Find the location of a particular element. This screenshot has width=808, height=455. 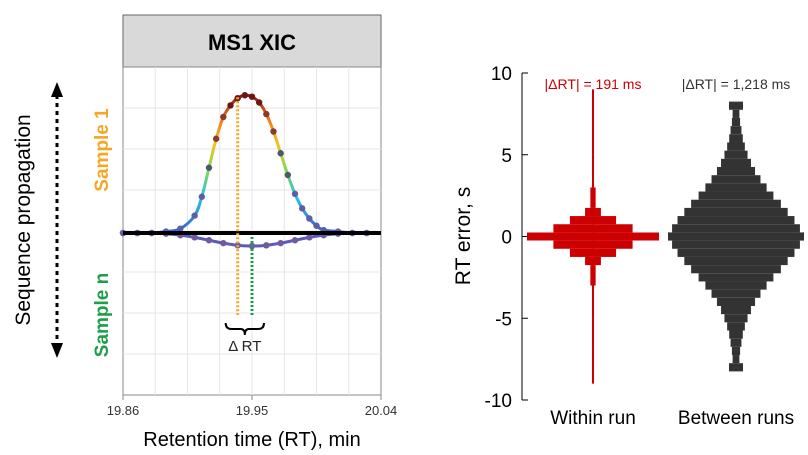

y-tick-label: -10 is located at coordinates (498, 401).